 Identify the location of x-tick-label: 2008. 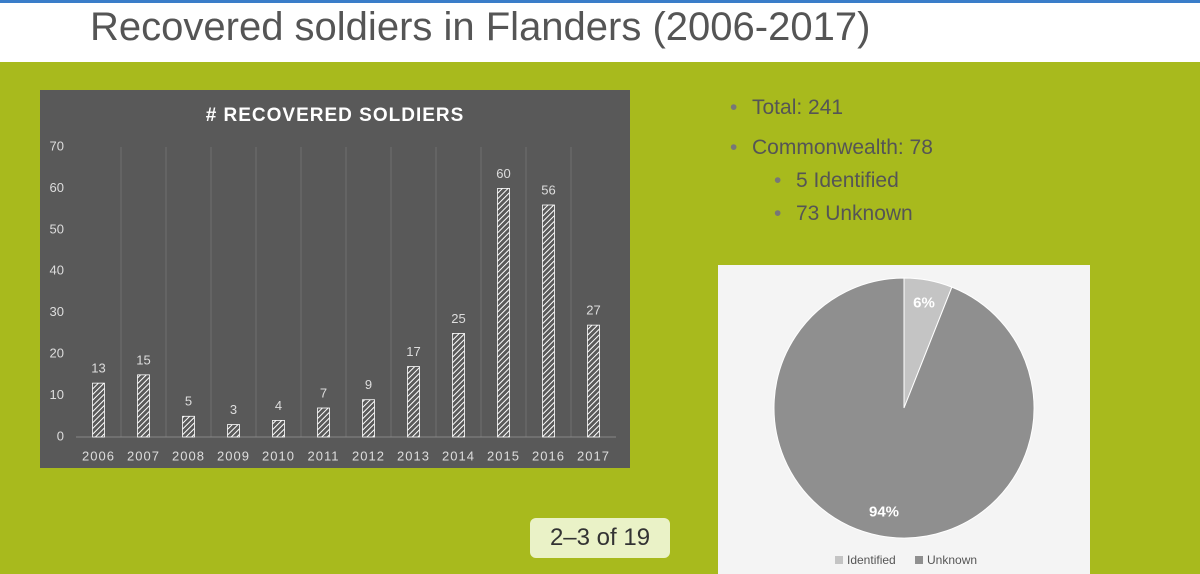
(188, 455).